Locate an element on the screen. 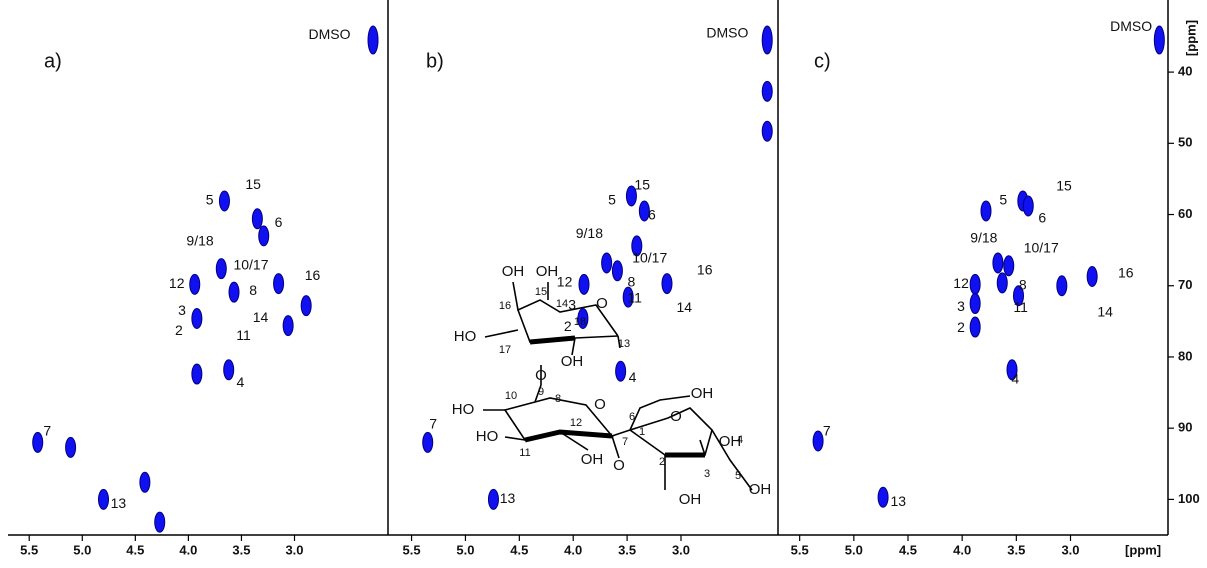 This screenshot has height=568, width=1207. peak-label: 14 is located at coordinates (684, 307).